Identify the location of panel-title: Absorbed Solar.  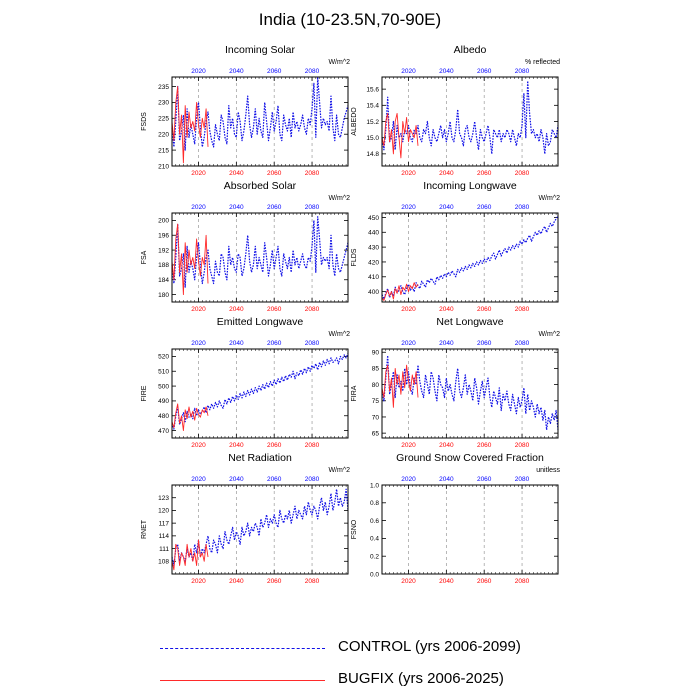
(260, 186).